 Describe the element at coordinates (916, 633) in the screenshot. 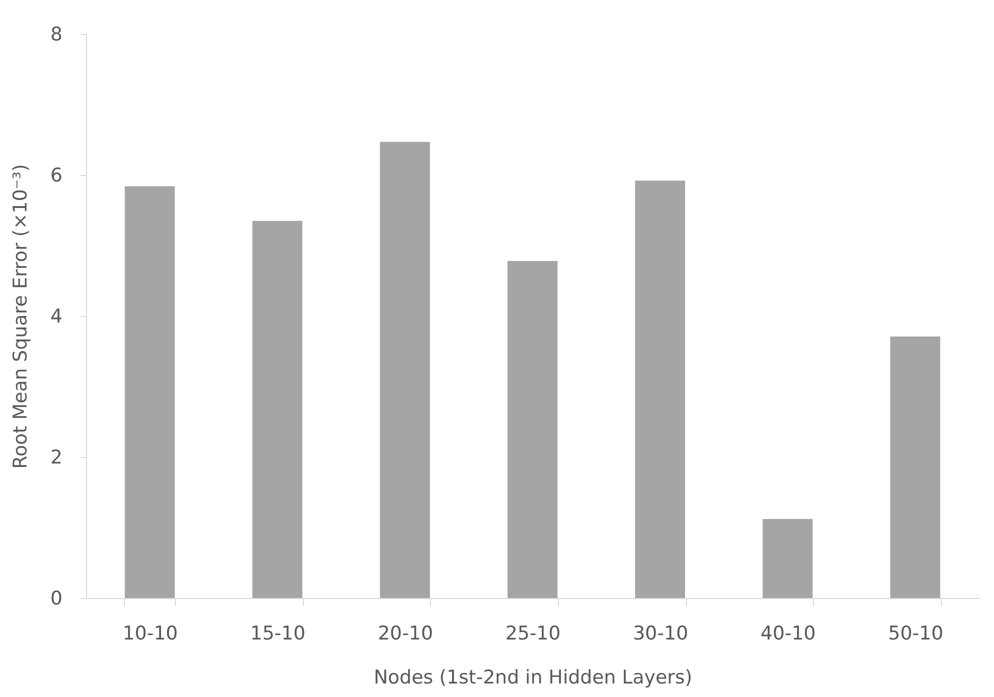

I see `x-tick-label: 50-10` at that location.